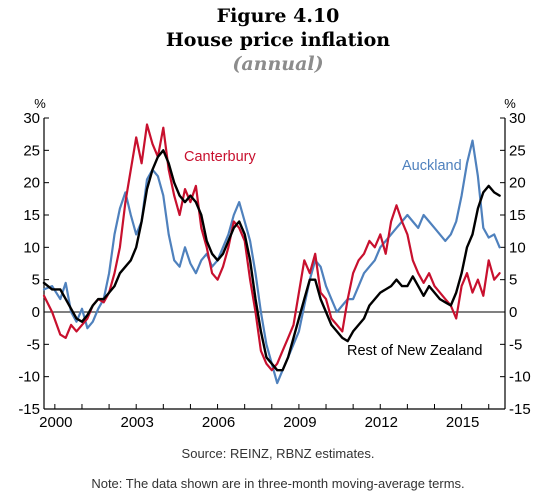 The image size is (556, 498). What do you see at coordinates (55, 422) in the screenshot?
I see `x-tick-label: 2000` at bounding box center [55, 422].